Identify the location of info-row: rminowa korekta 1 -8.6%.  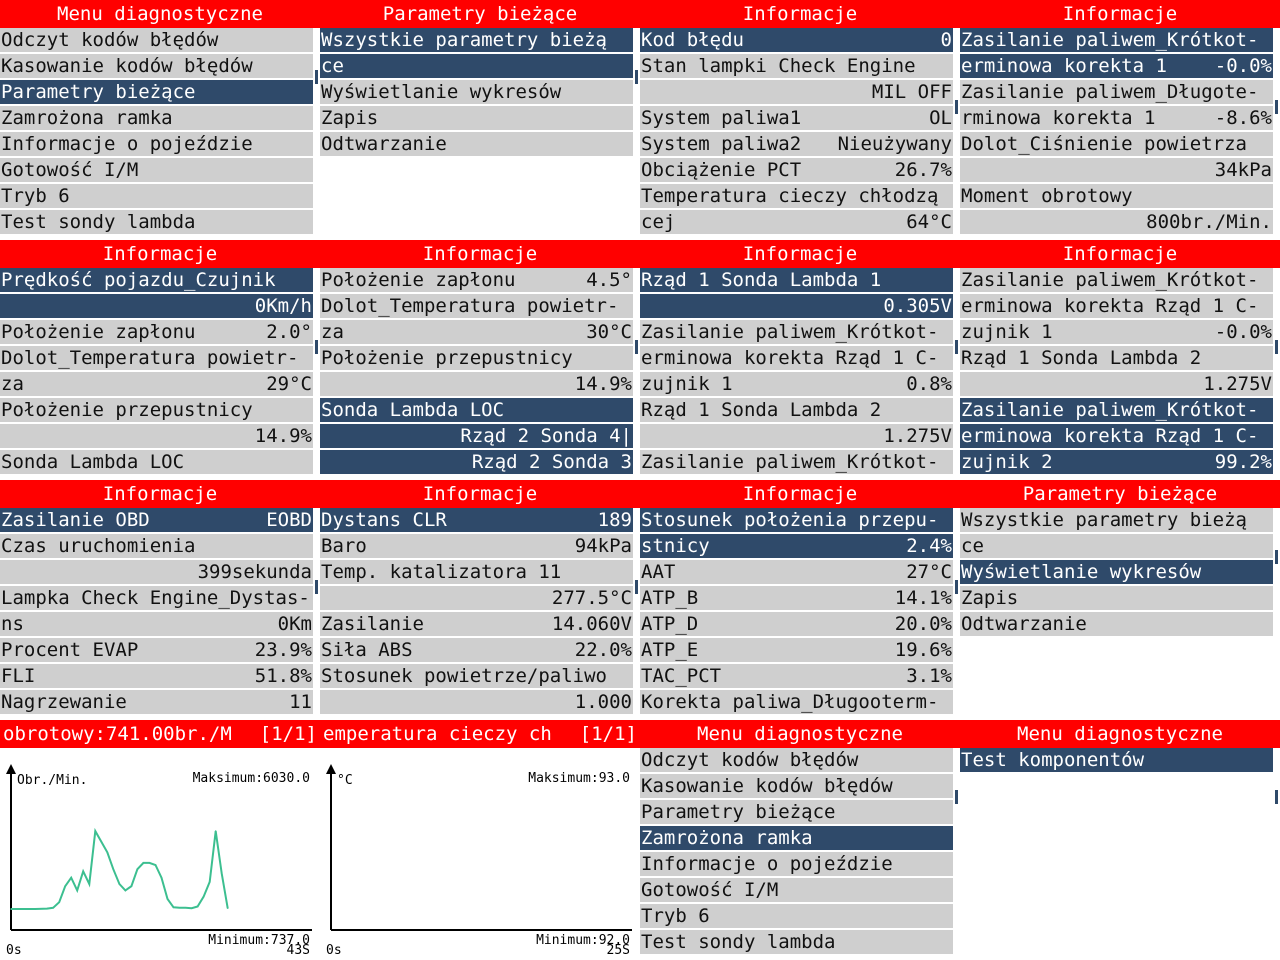
(1116, 118).